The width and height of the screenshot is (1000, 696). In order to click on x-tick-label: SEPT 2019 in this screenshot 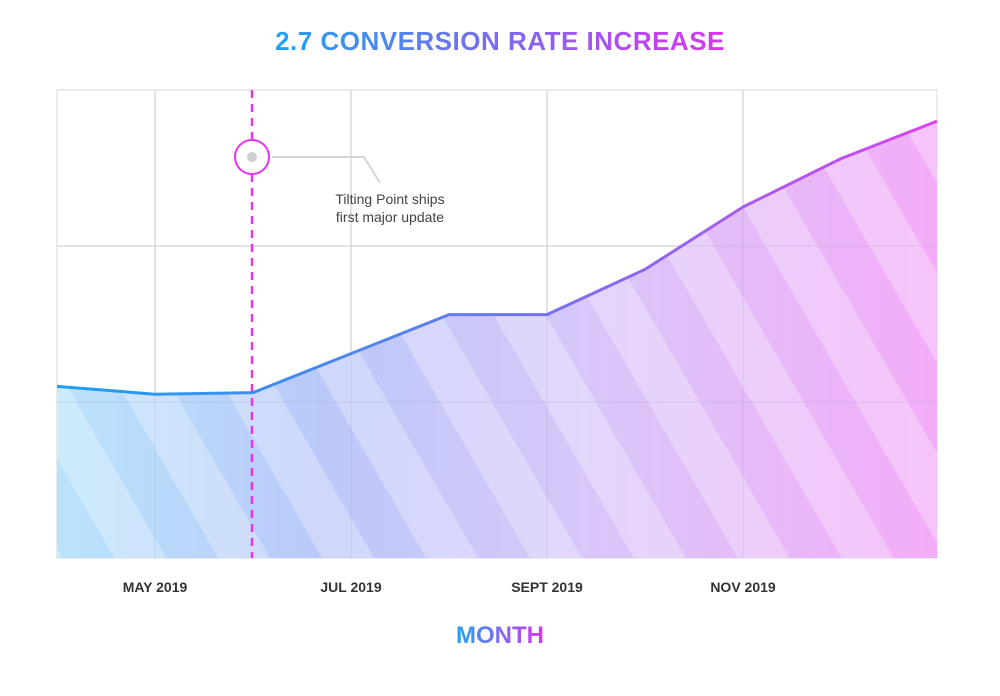, I will do `click(547, 587)`.